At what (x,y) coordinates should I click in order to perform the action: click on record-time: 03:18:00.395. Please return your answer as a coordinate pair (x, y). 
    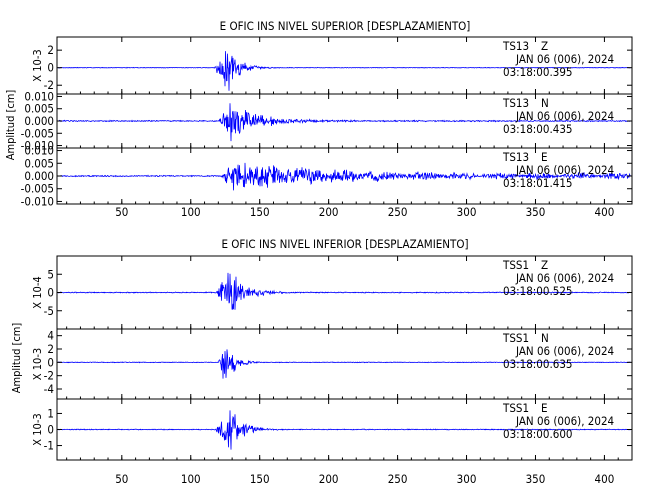
    Looking at the image, I should click on (538, 72).